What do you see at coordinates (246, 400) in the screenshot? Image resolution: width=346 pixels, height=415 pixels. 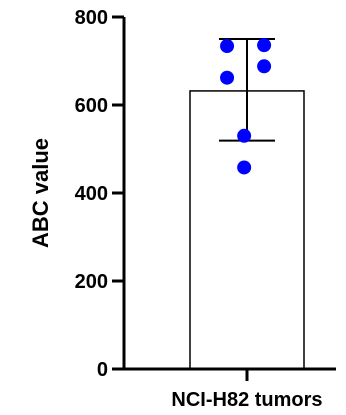 I see `x-tick-label: NCI-H82 tumors` at bounding box center [246, 400].